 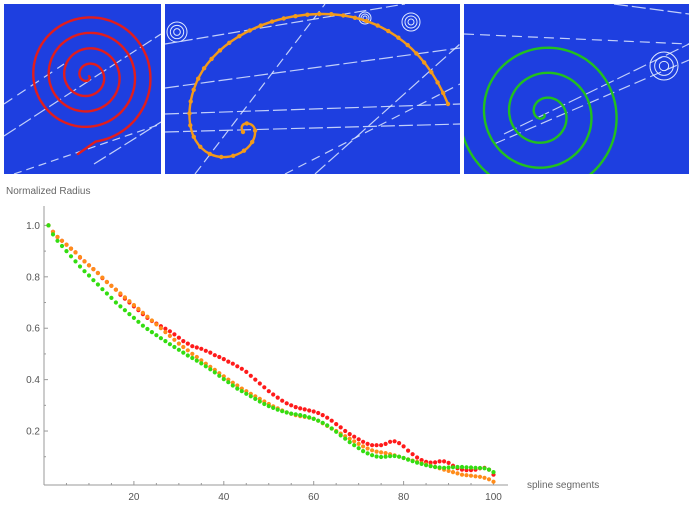 I want to click on y-axis-label: Normalized Radius, so click(x=48, y=191).